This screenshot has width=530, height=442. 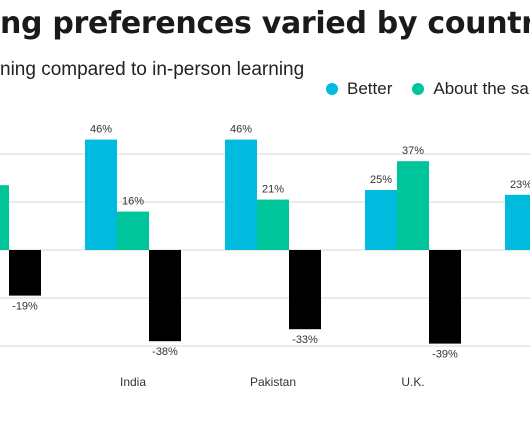 I want to click on data-label: 21%, so click(x=273, y=190).